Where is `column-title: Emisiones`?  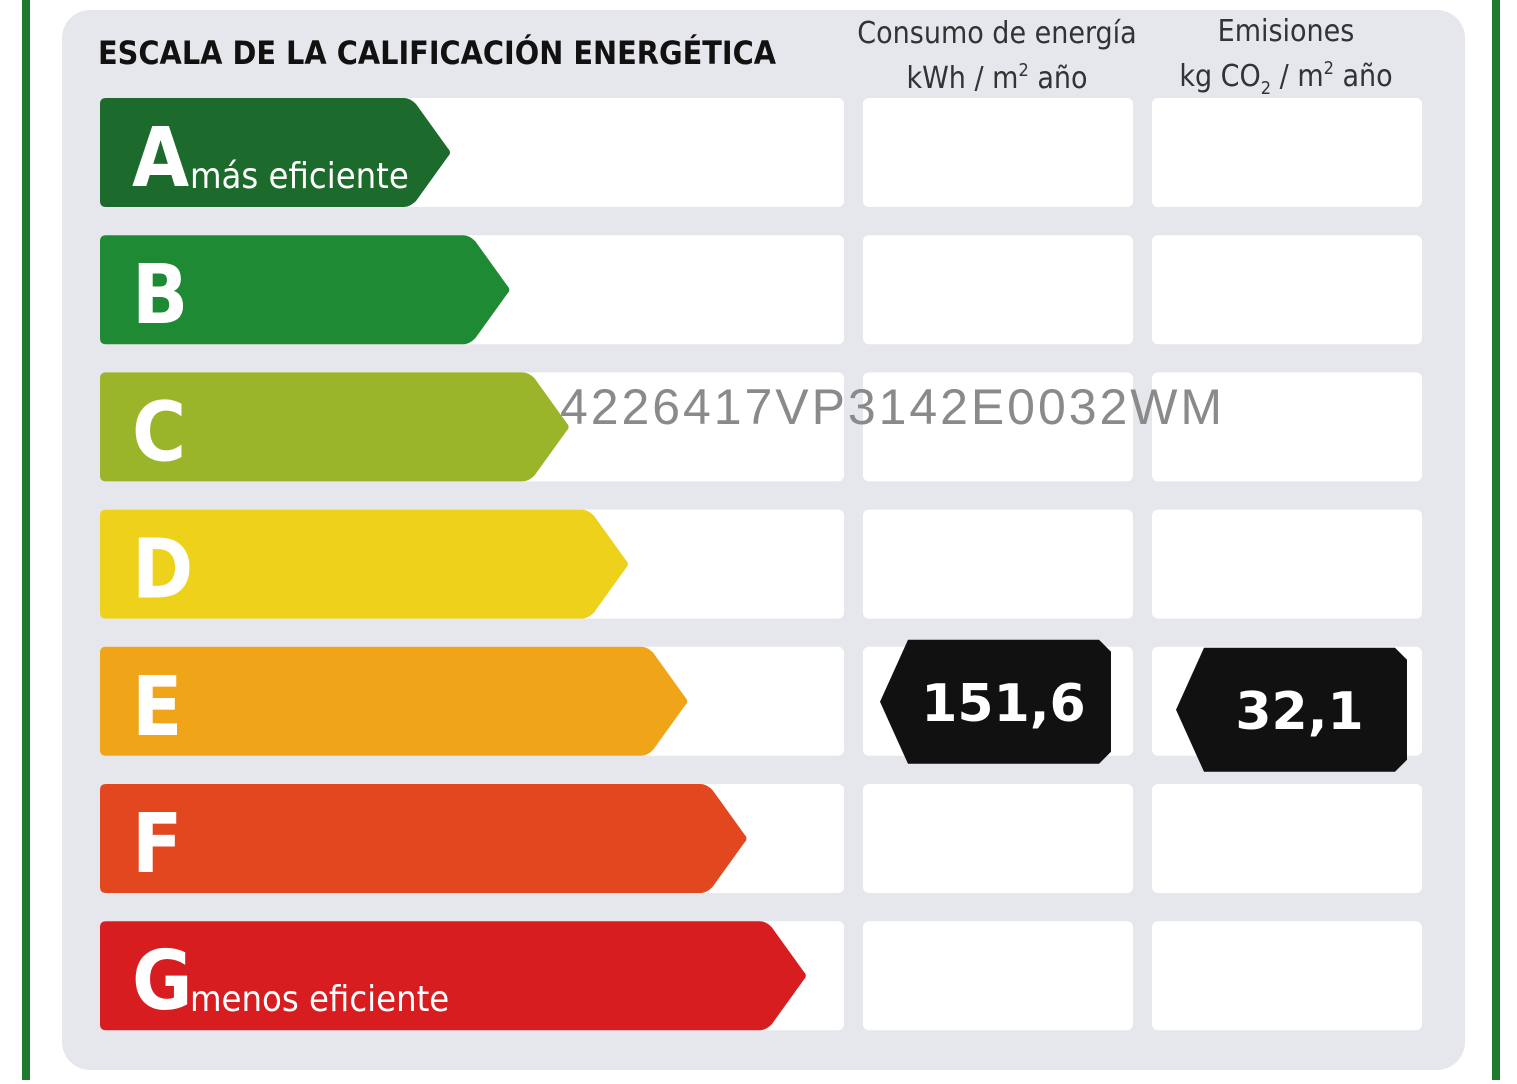
column-title: Emisiones is located at coordinates (1286, 31).